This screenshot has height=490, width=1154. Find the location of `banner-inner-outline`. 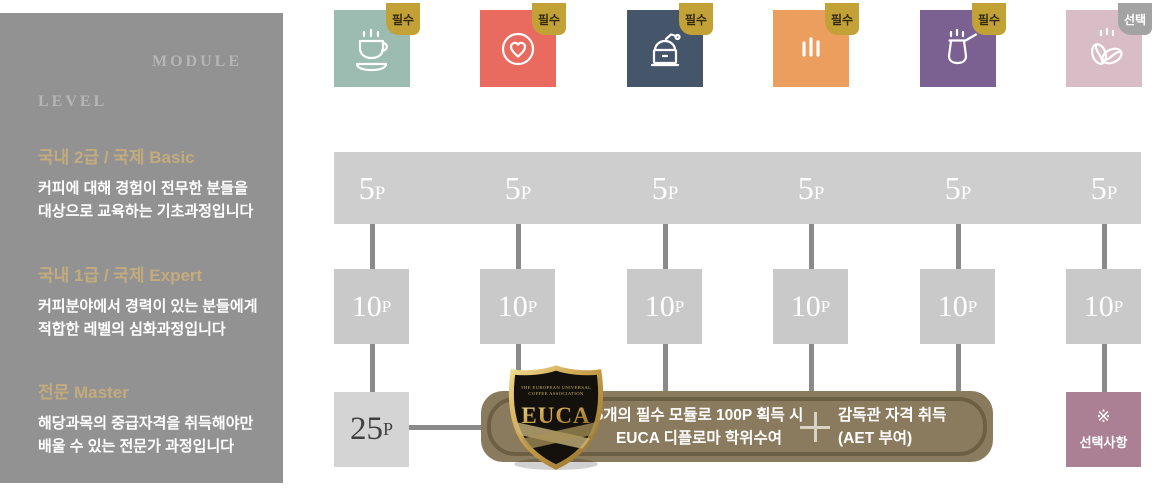

banner-inner-outline is located at coordinates (737, 426).